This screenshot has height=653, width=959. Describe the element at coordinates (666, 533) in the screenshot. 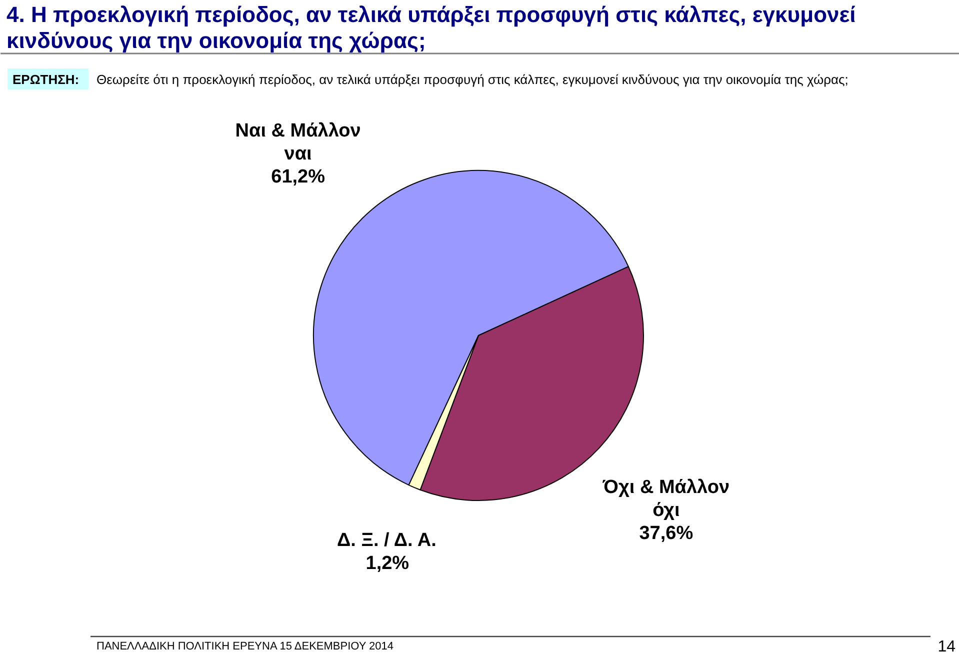

I see `data-label: 37,6%` at that location.